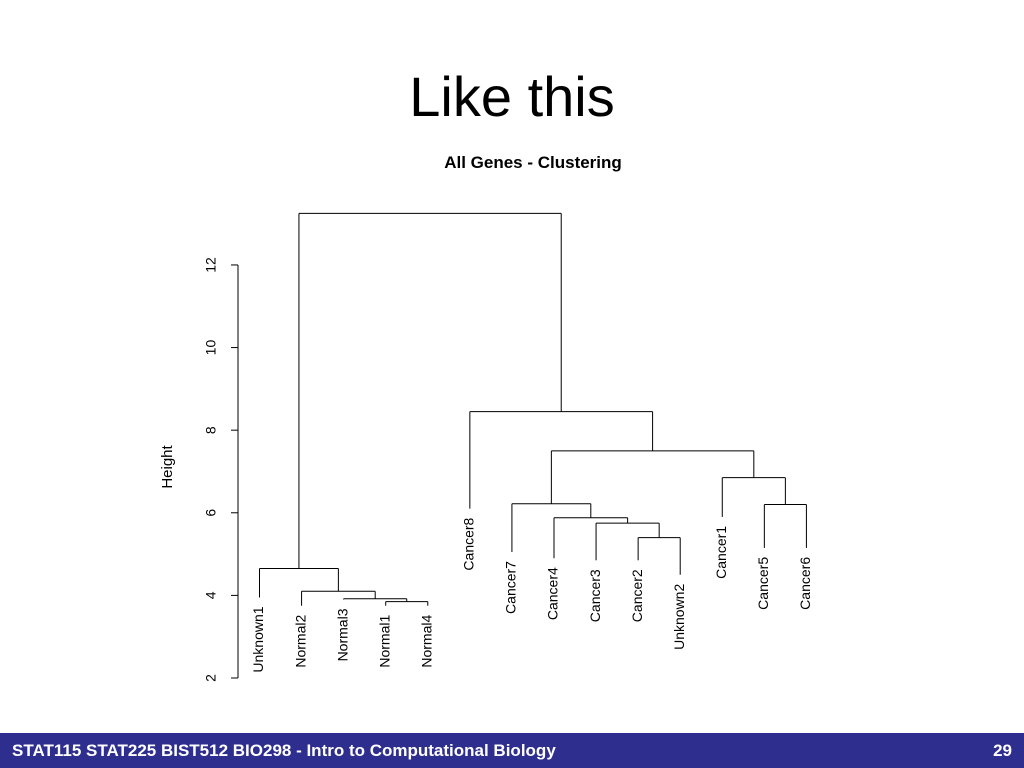 The width and height of the screenshot is (1024, 768). I want to click on y-axis-ticks: 2 4 6 8 10 12, so click(220, 469).